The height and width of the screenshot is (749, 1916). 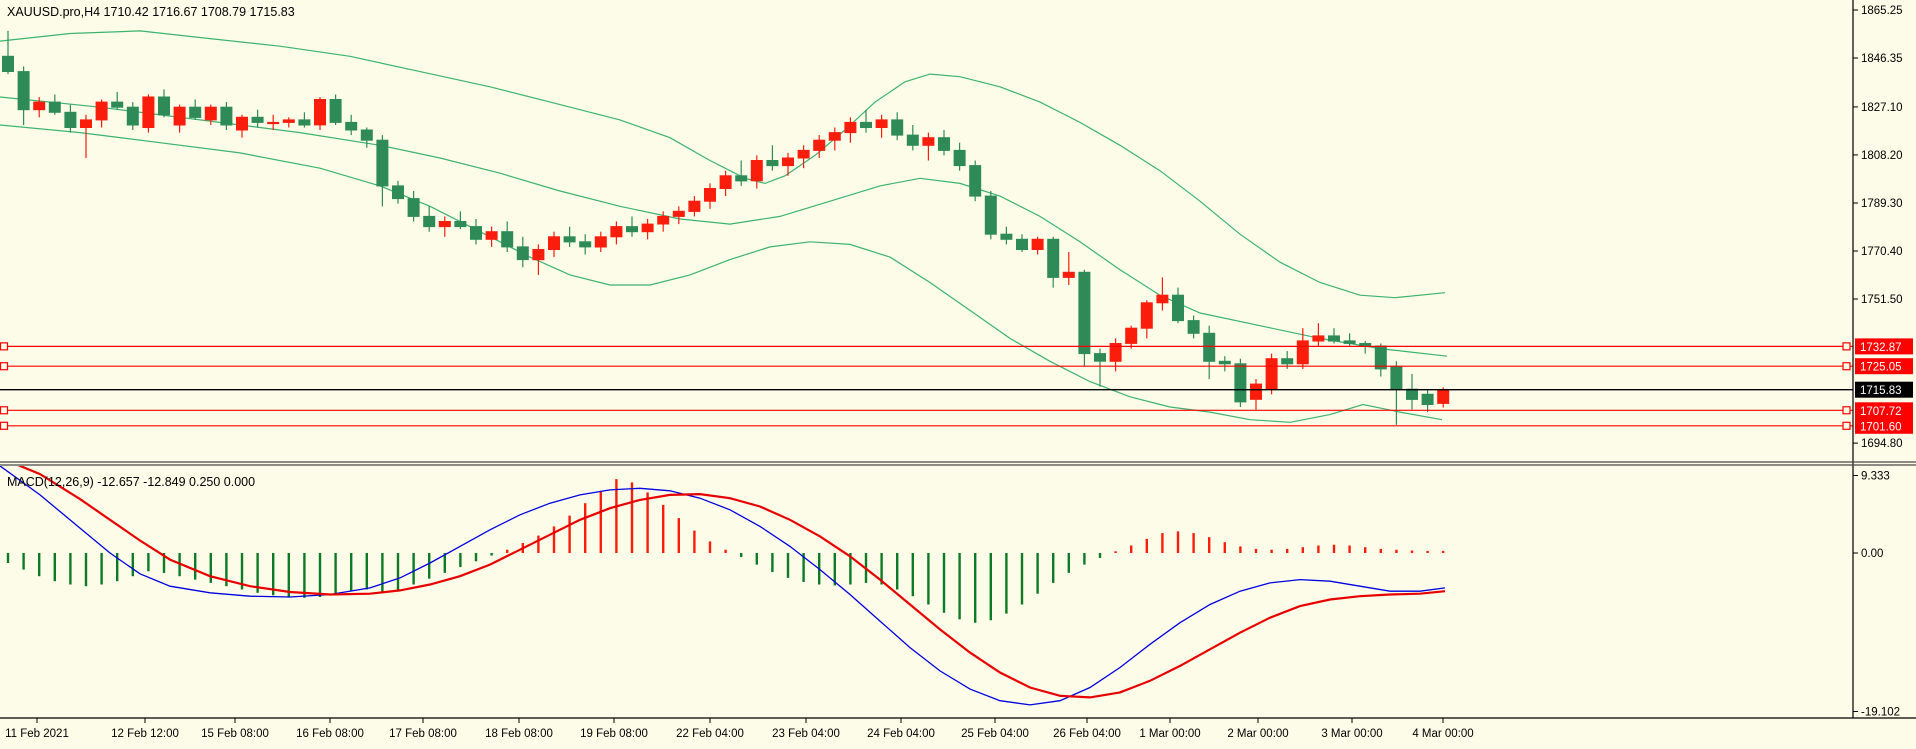 What do you see at coordinates (1881, 391) in the screenshot?
I see `current-price-badge-text: 1715.83` at bounding box center [1881, 391].